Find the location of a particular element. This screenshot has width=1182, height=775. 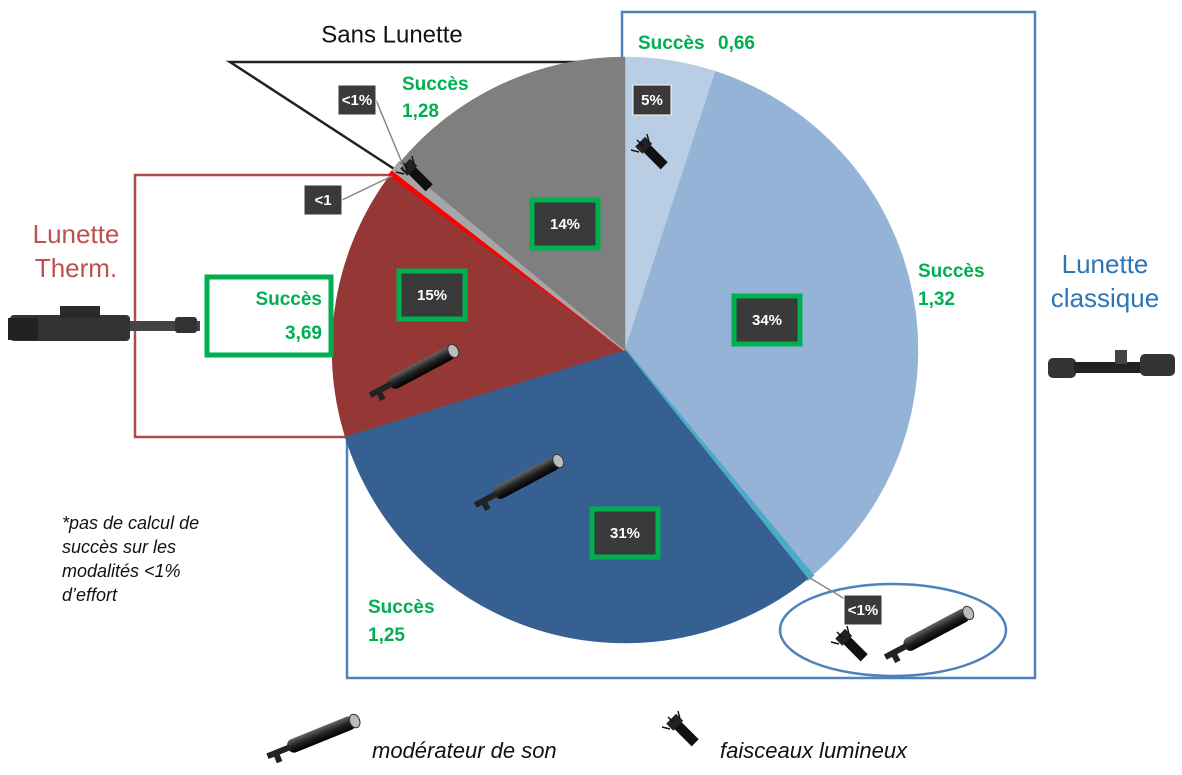

success-box is located at coordinates (269, 316).